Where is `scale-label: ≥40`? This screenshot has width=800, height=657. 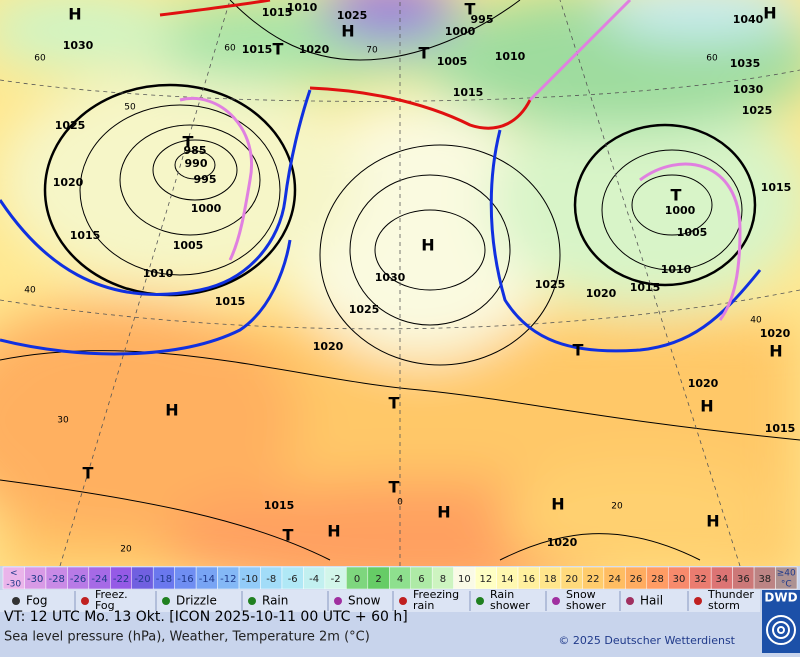
scale-label: ≥40 is located at coordinates (786, 574).